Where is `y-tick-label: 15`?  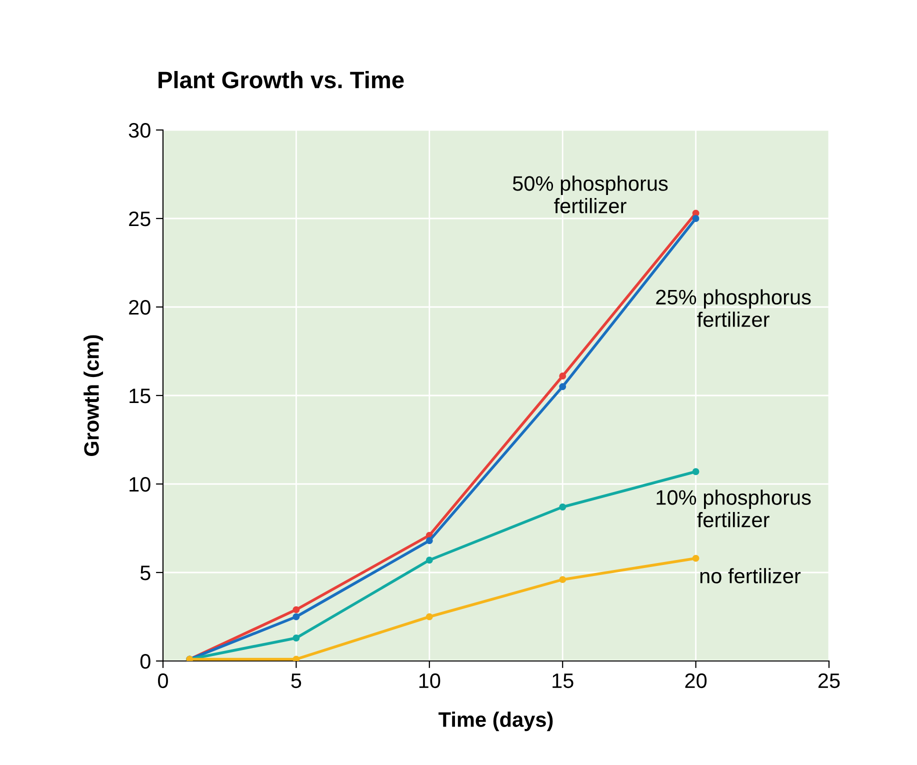
y-tick-label: 15 is located at coordinates (140, 396).